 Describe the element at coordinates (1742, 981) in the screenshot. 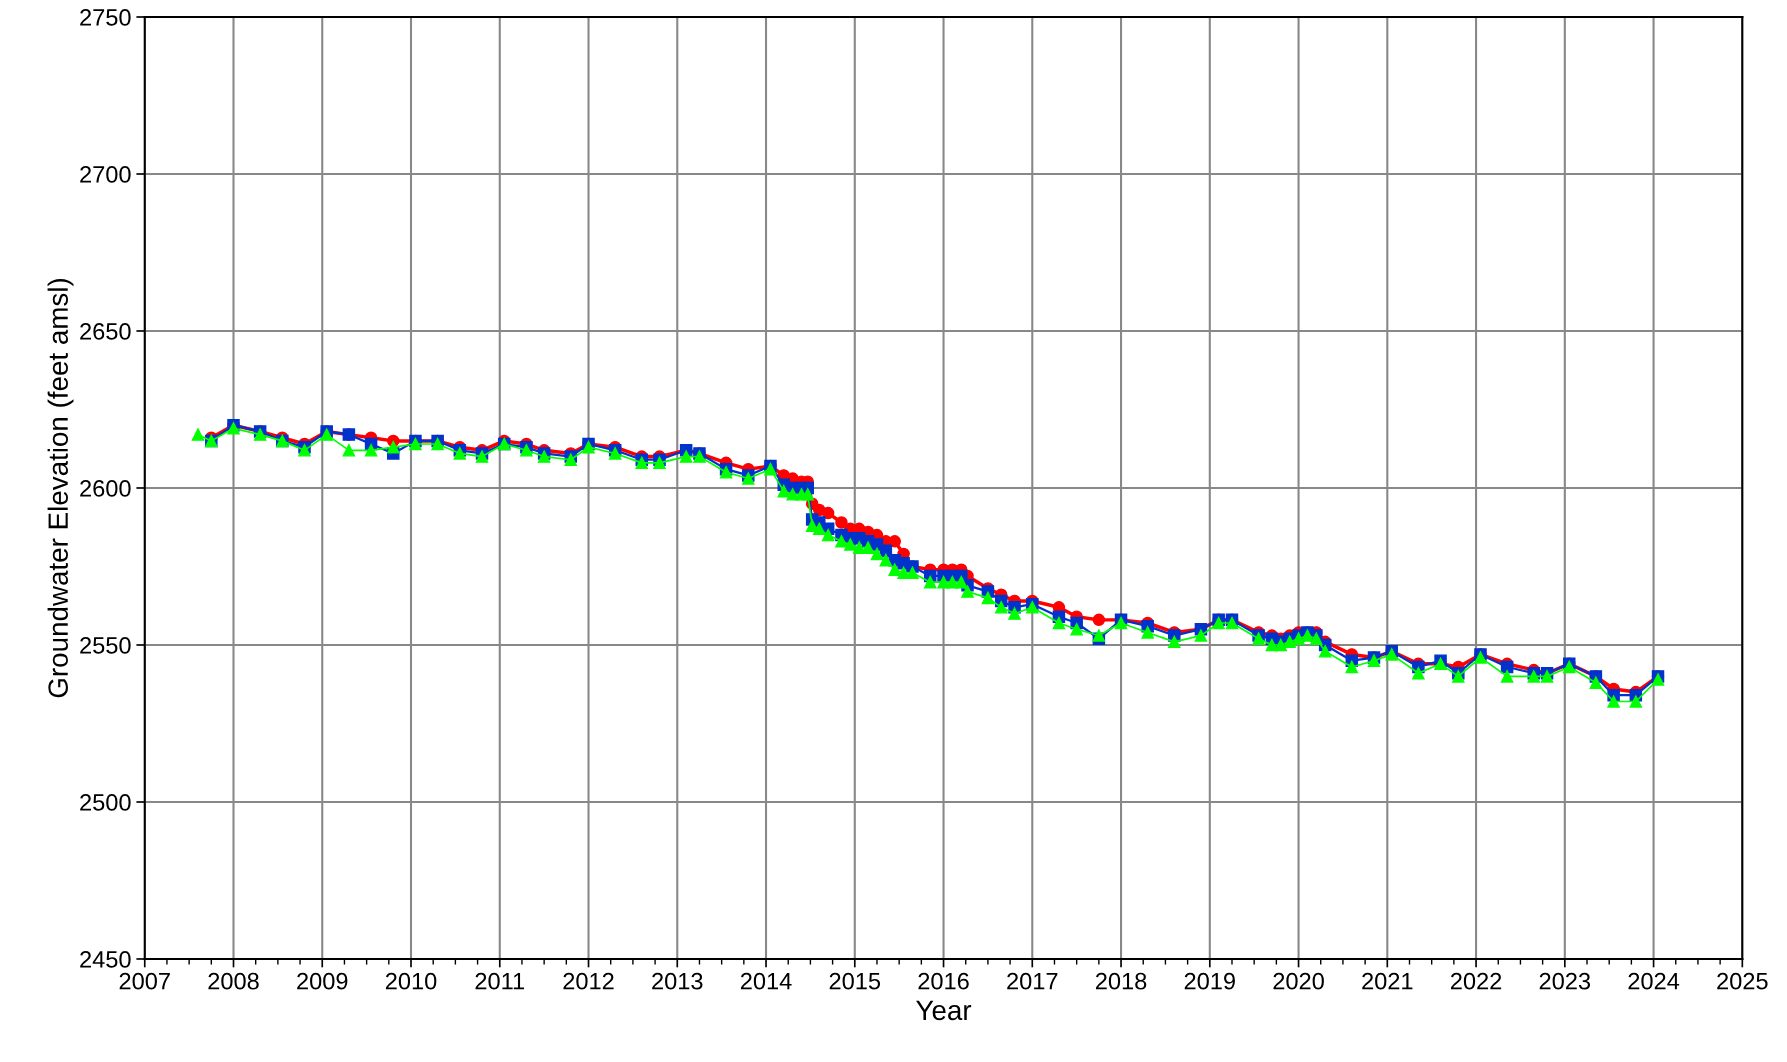

I see `x-tick-label: 2025` at that location.